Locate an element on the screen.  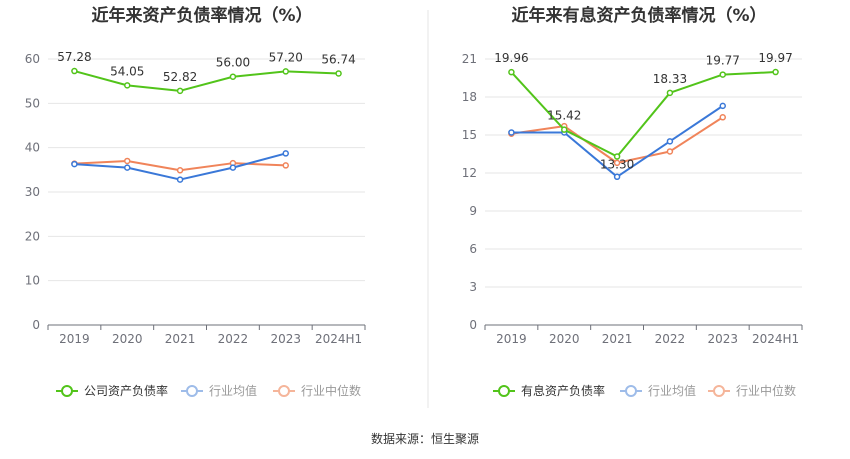
y-tick-label: 60 is located at coordinates (32, 59).